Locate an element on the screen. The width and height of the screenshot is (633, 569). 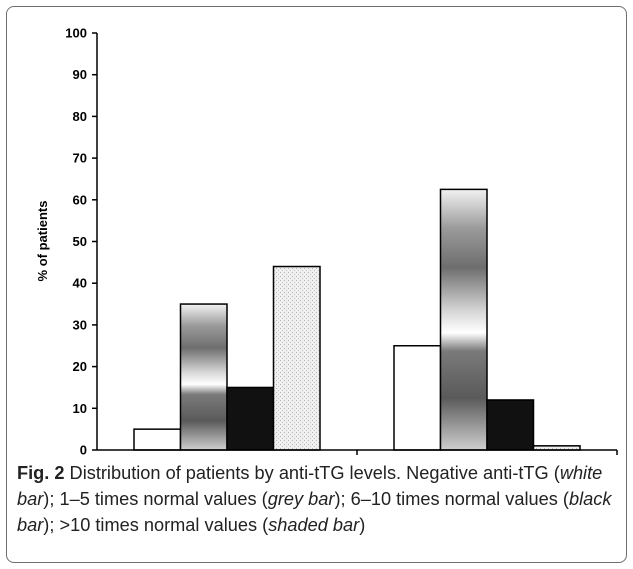
caption-grey-bar: grey bar is located at coordinates (301, 499).